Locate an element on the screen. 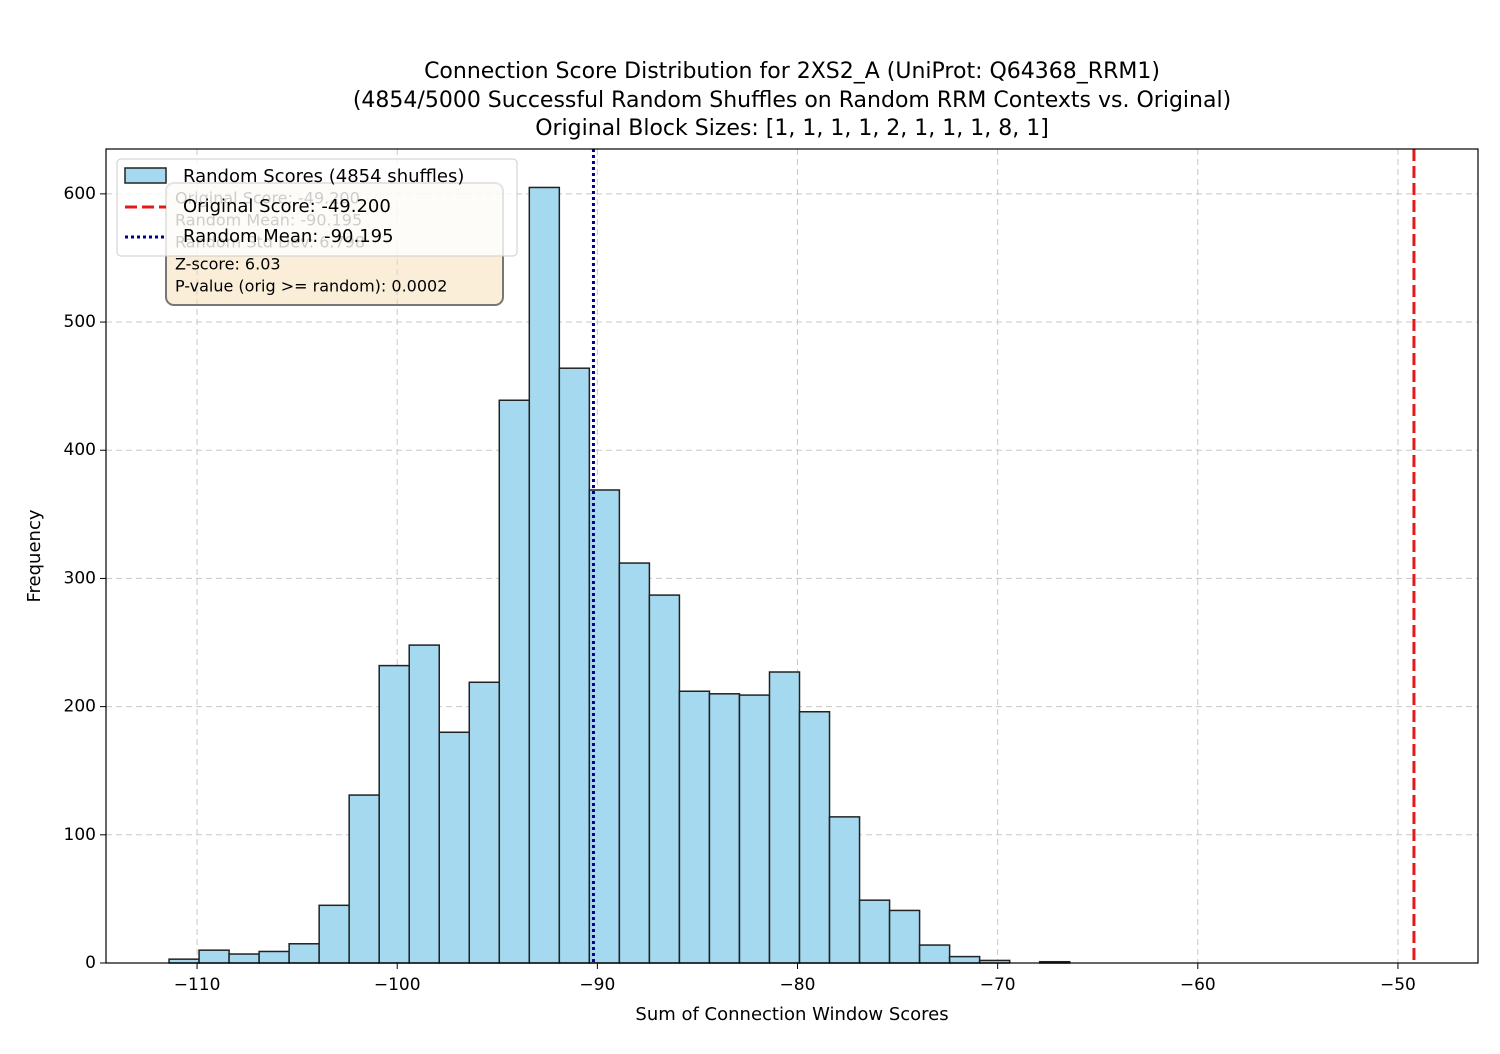 This screenshot has height=1054, width=1500. x-axis-label: Sum of Connection Window Scores is located at coordinates (791, 1014).